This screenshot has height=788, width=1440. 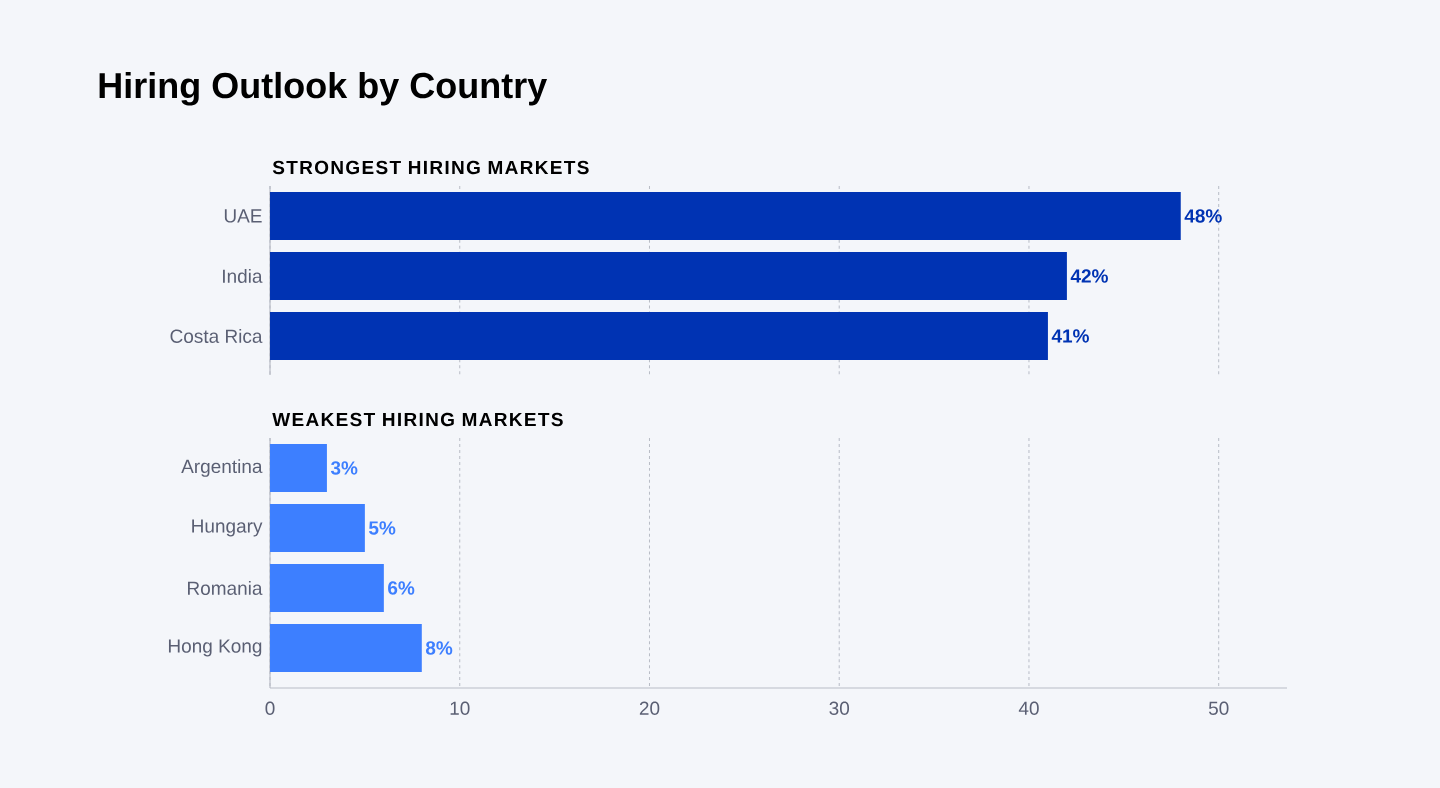 I want to click on chart-title: Hiring Outlook by Country, so click(x=323, y=88).